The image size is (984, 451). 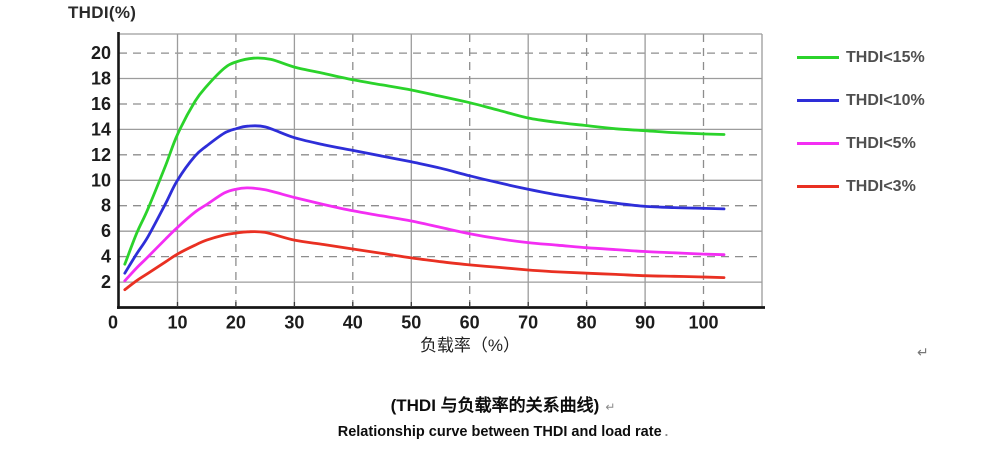 I want to click on y-tick-label: 10, so click(x=101, y=180).